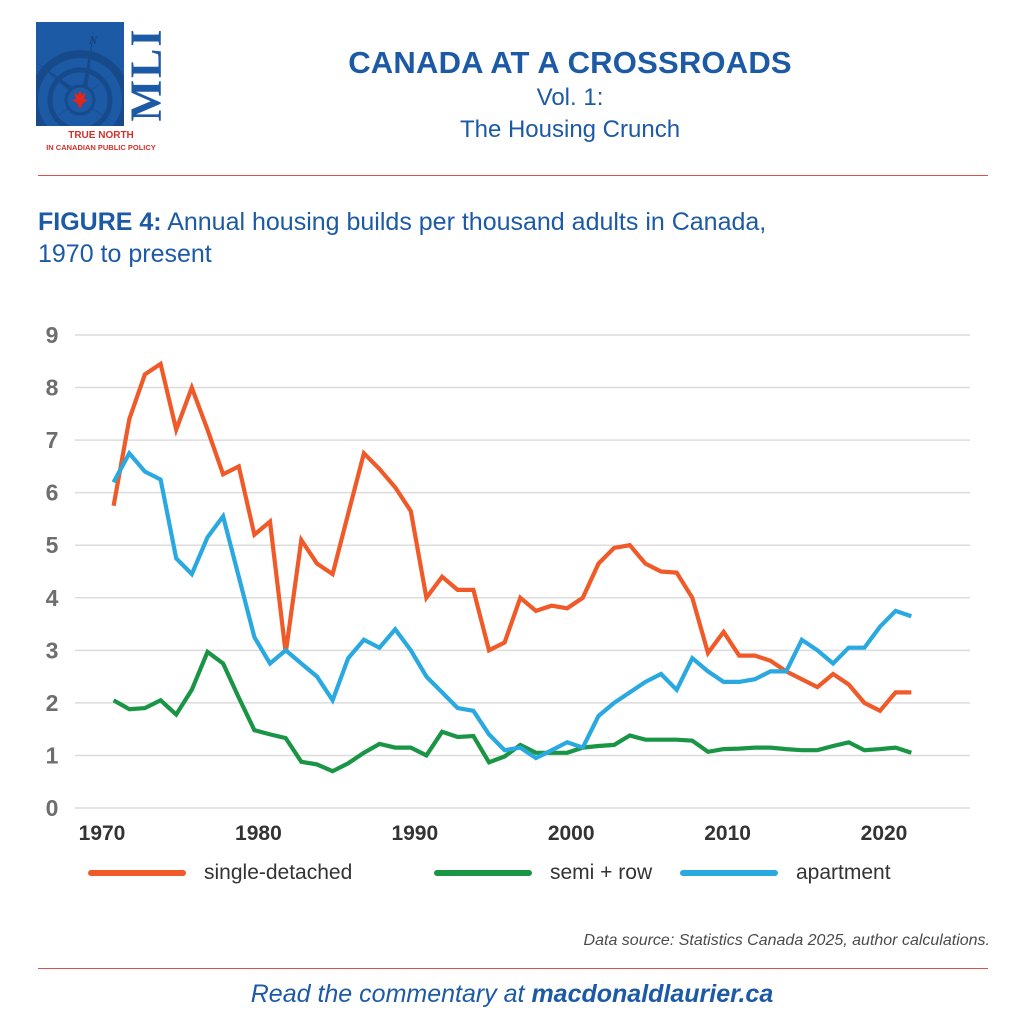 This screenshot has height=1024, width=1024. I want to click on maple-leaf-icon, so click(80, 99).